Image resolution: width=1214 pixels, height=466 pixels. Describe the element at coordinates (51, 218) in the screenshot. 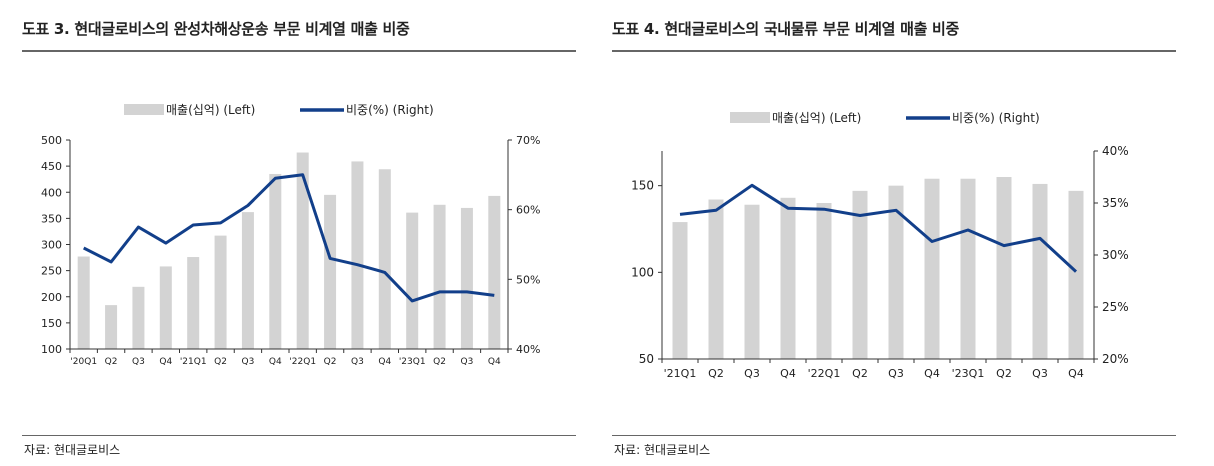

I see `left-tick-label: 350` at that location.